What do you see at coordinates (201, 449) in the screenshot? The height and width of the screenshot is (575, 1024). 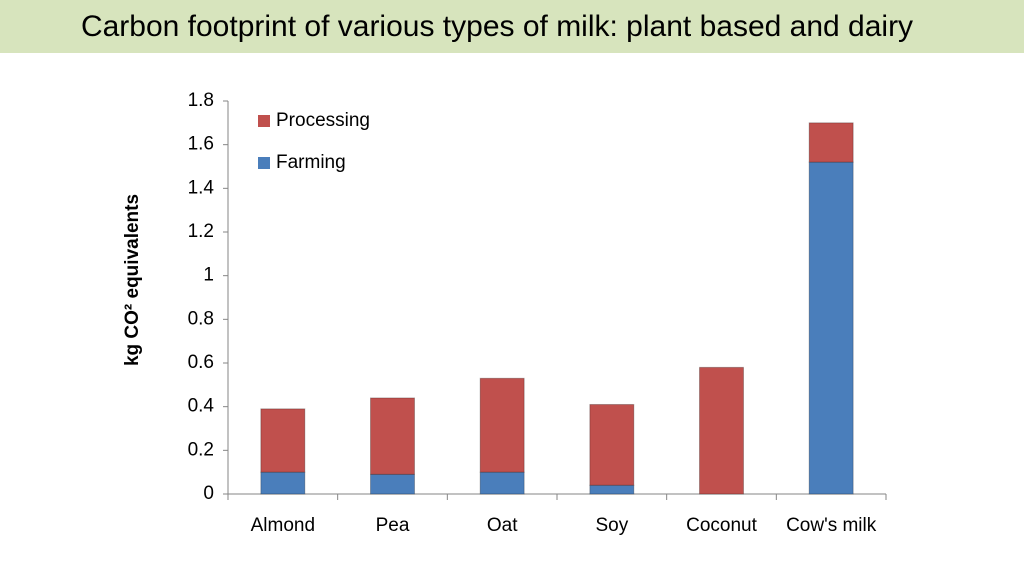 I see `y-tick-label: 0.2` at bounding box center [201, 449].